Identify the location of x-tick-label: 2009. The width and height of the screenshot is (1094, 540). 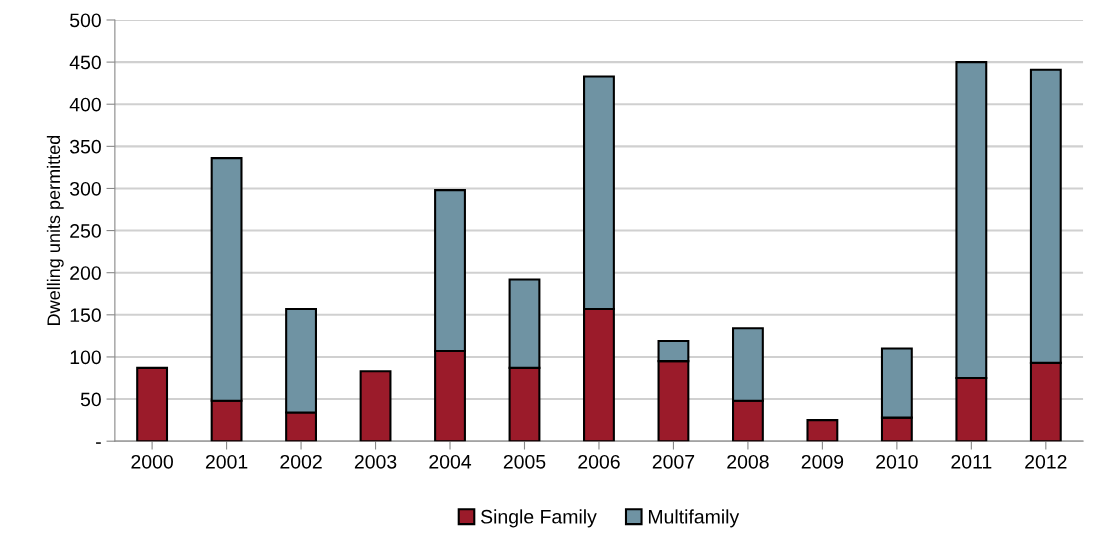
(822, 461).